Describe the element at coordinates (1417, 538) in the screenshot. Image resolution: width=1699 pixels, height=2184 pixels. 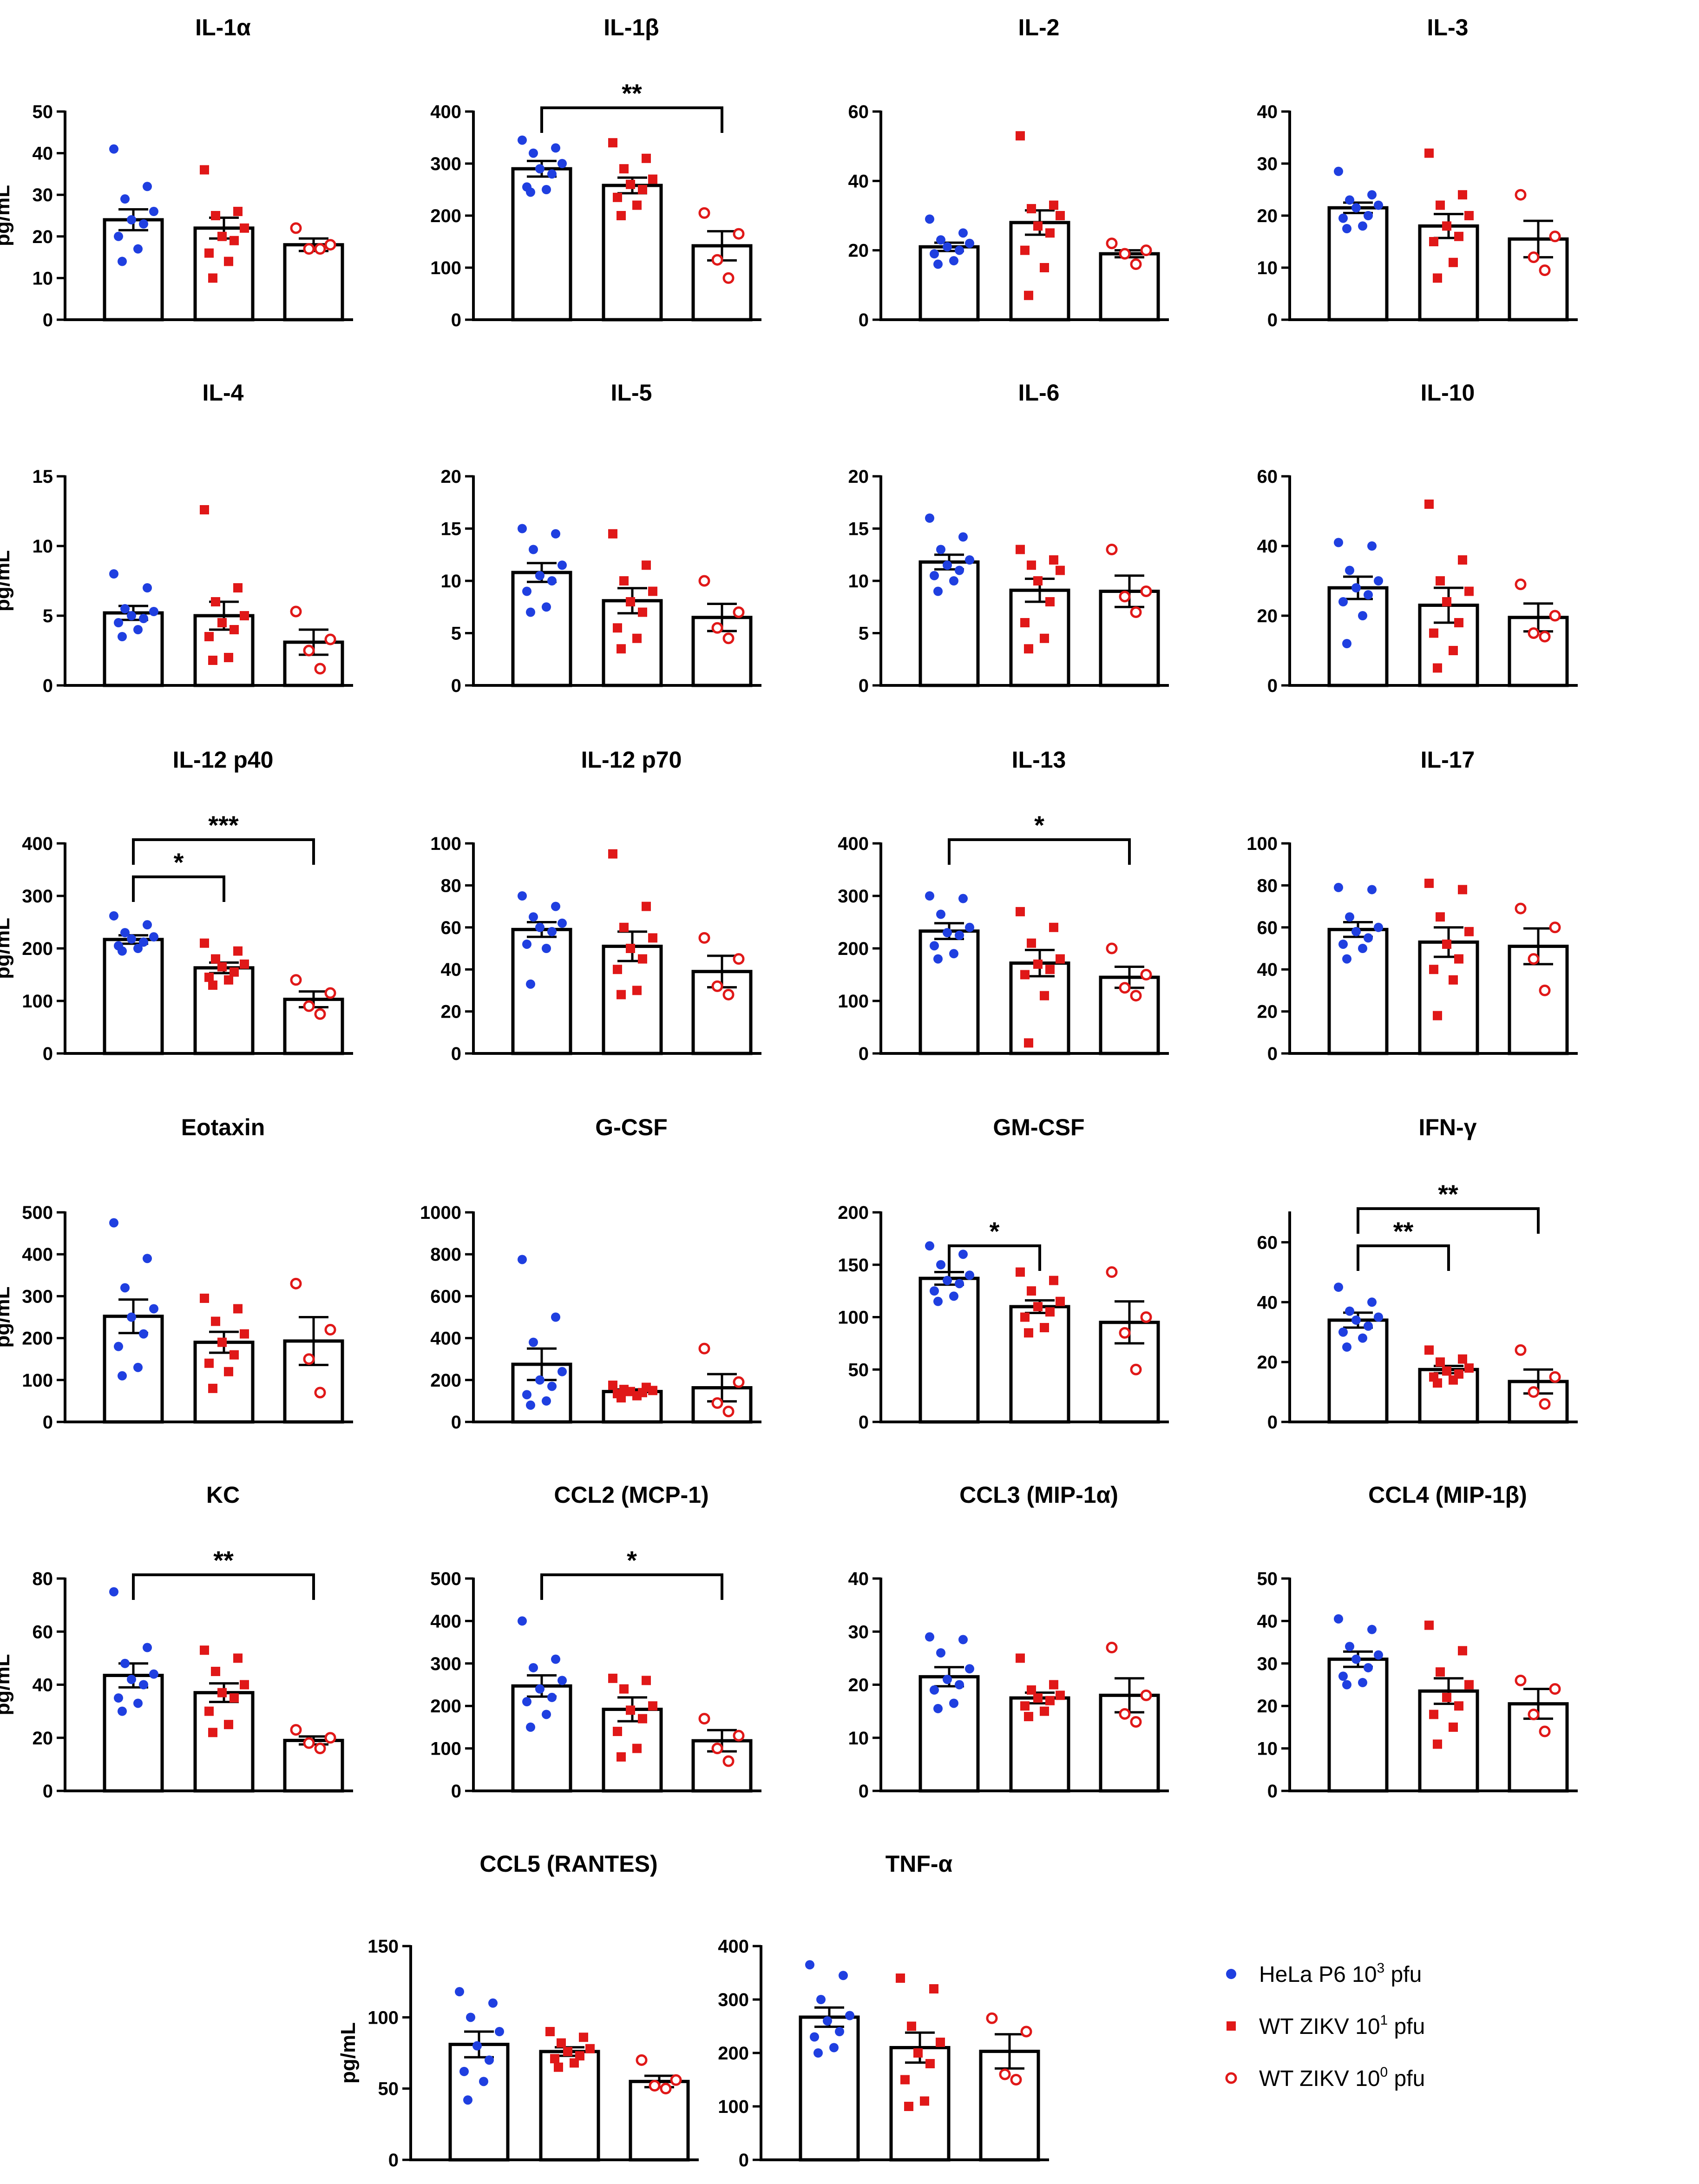
I see `chart-panel: IL-10 0 20 40 60` at that location.